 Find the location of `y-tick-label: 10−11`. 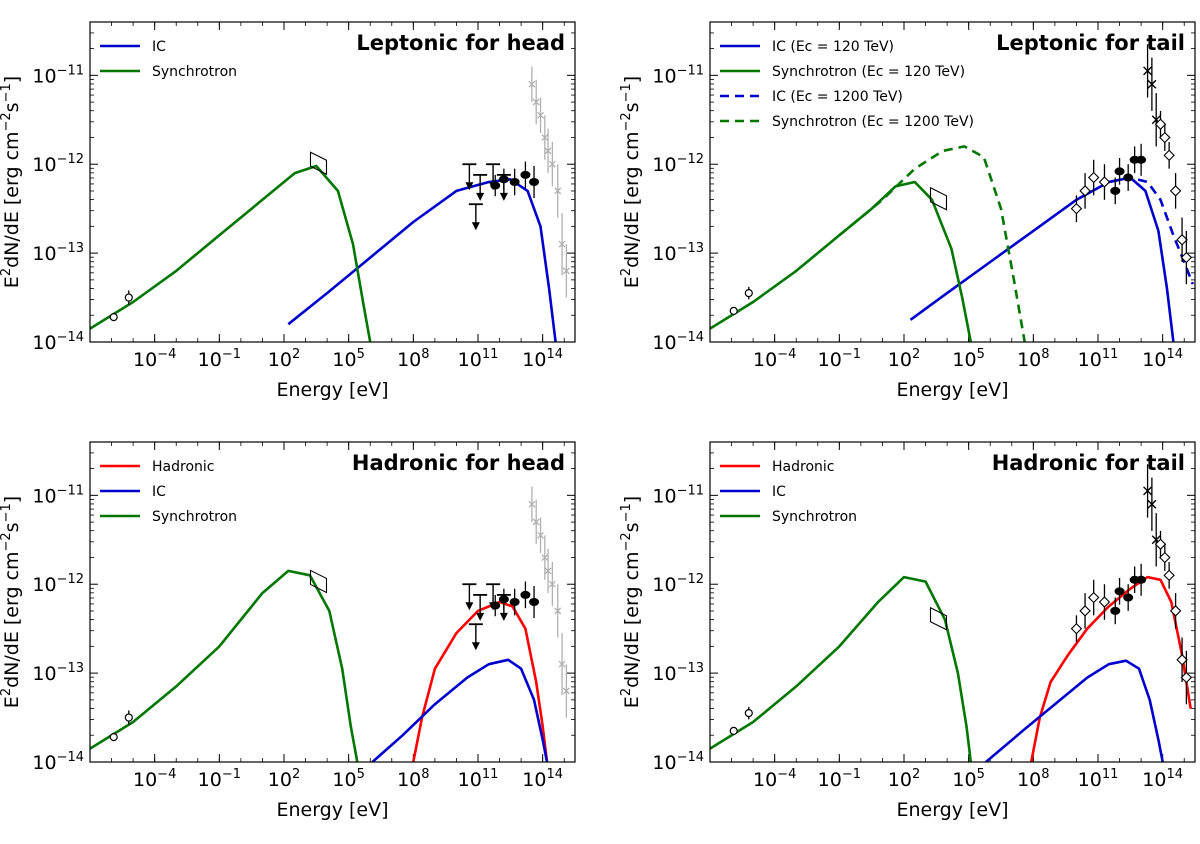

y-tick-label: 10−11 is located at coordinates (58, 75).